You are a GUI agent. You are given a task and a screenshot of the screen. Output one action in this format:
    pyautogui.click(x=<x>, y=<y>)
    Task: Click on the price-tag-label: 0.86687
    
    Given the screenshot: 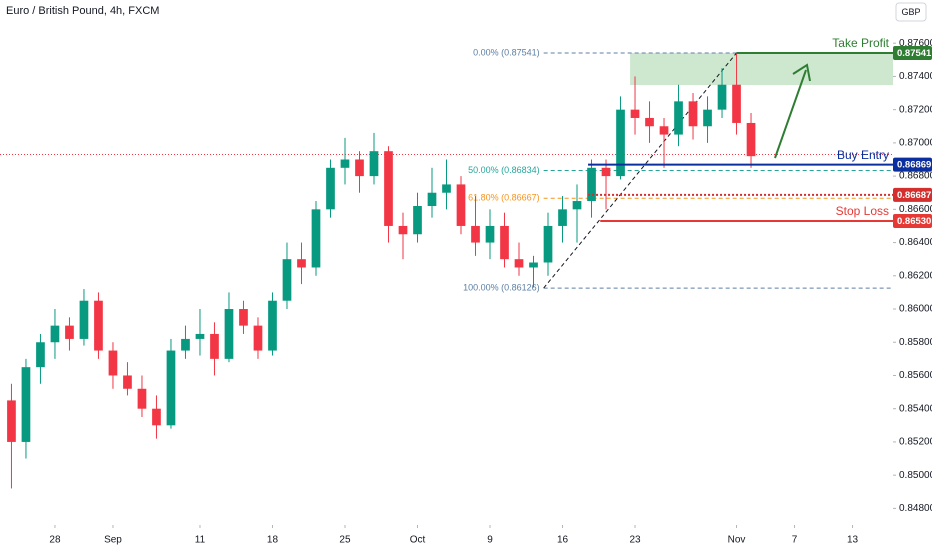 What is the action you would take?
    pyautogui.click(x=914, y=195)
    